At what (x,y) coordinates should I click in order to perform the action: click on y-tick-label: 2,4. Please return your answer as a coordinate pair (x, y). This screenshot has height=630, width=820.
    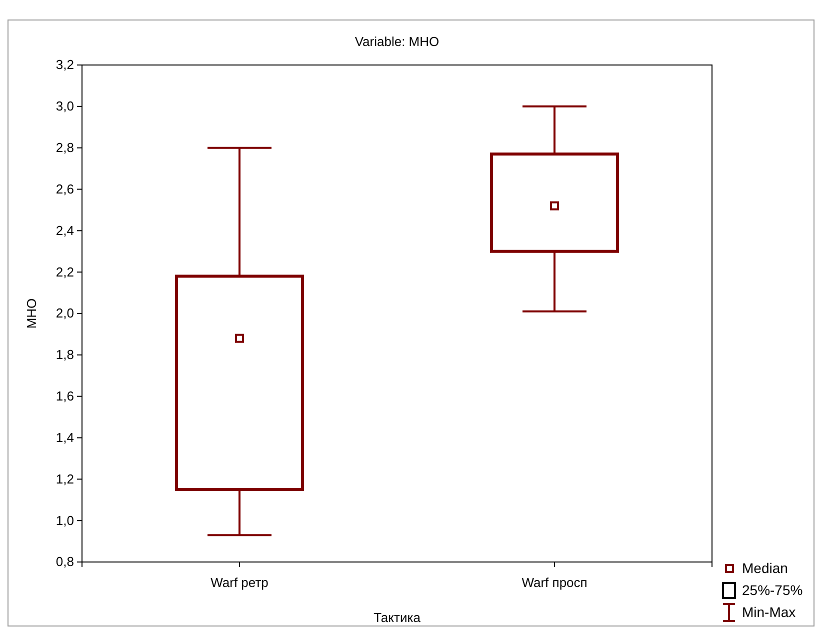
    Looking at the image, I should click on (65, 230).